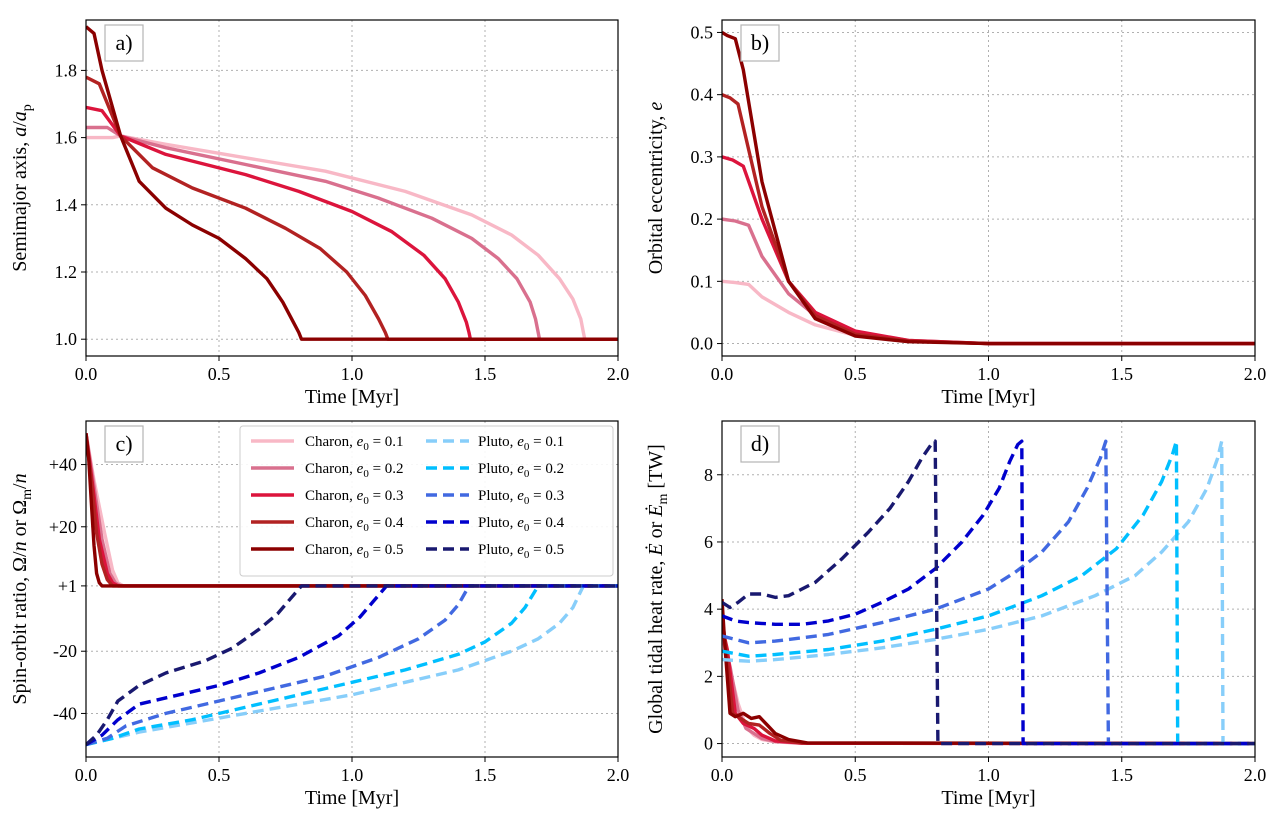  What do you see at coordinates (66, 205) in the screenshot?
I see `y-tick-label: 1.4` at bounding box center [66, 205].